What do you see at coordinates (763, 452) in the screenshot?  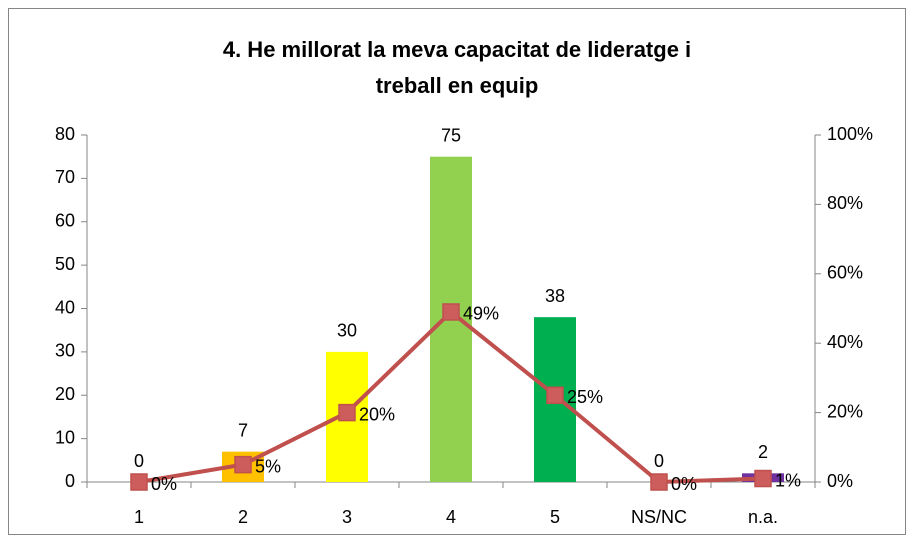 I see `bar-value-label: 2` at bounding box center [763, 452].